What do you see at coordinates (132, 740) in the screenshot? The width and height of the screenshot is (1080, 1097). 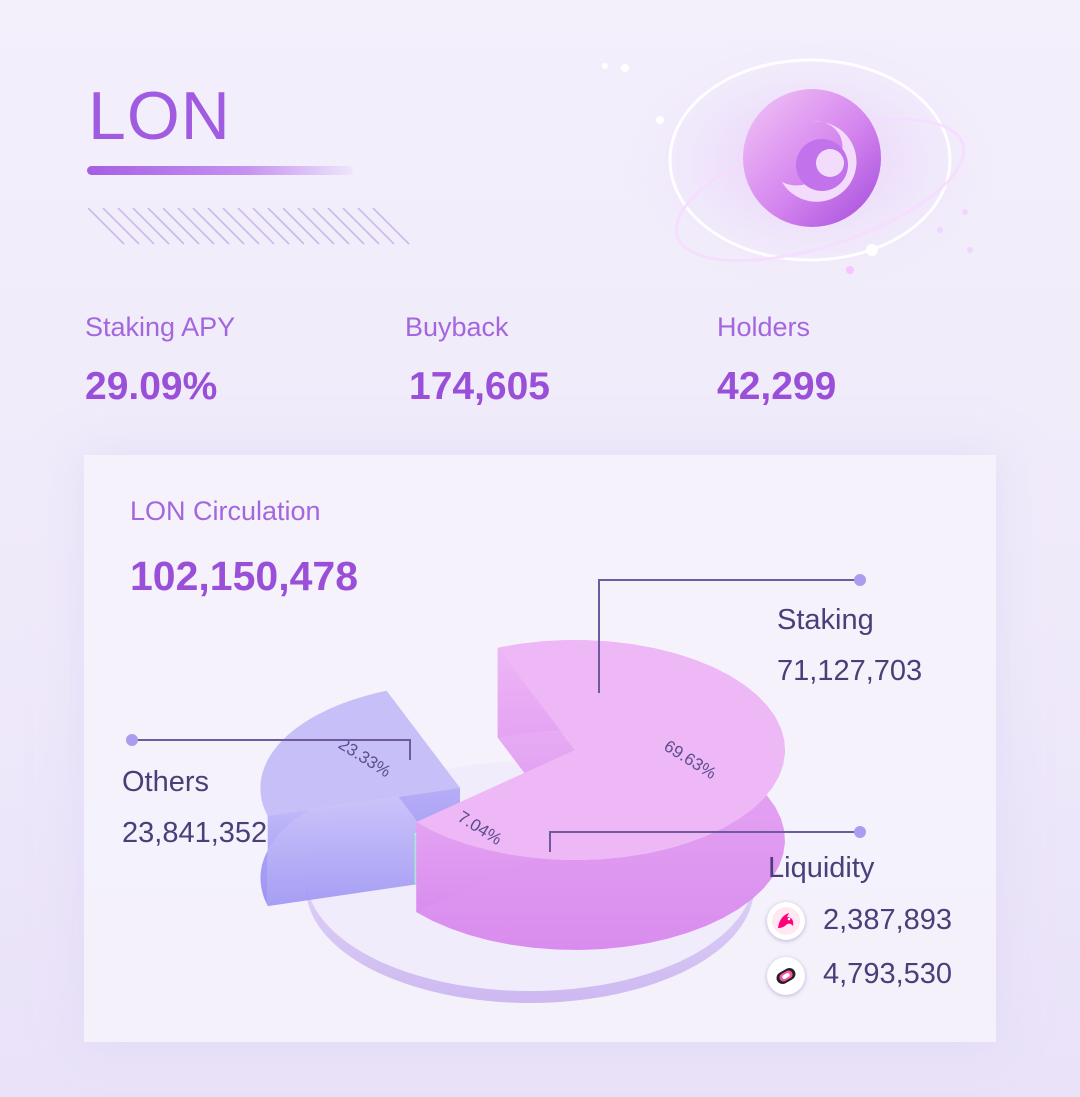 I see `others-leader-dot` at bounding box center [132, 740].